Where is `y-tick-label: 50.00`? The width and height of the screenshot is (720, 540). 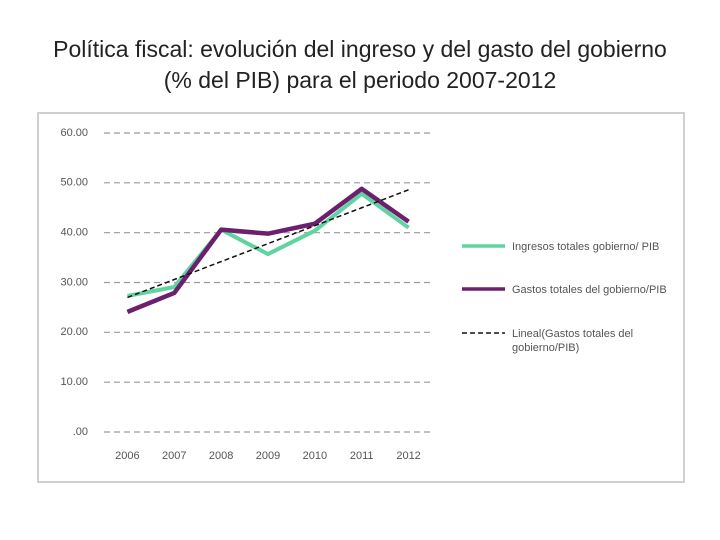 y-tick-label: 50.00 is located at coordinates (74, 183).